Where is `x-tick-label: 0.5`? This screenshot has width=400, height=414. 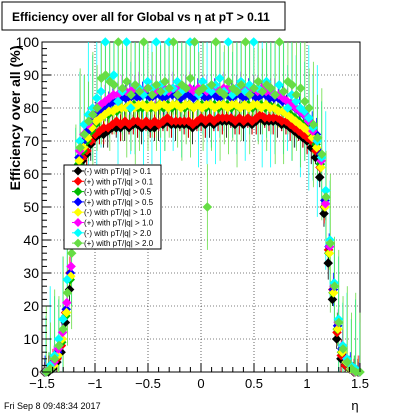
x-tick-label: 0.5 is located at coordinates (254, 383).